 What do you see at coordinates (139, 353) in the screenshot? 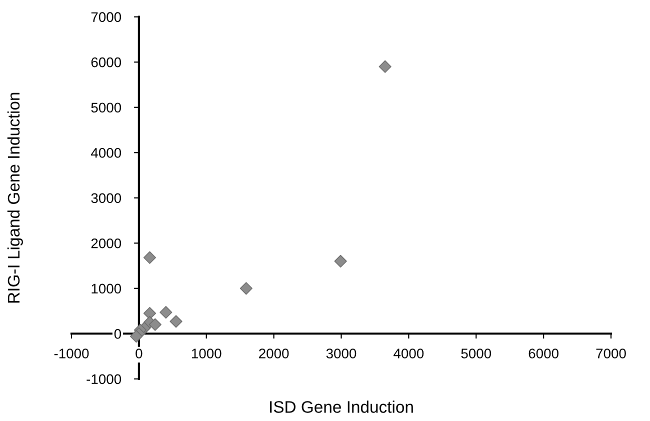
I see `x-tick-label: 0` at bounding box center [139, 353].